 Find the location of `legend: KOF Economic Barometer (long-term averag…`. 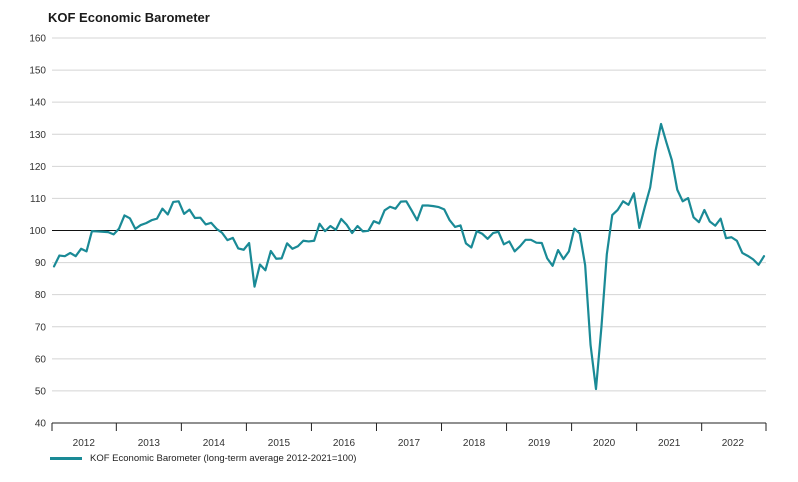

legend: KOF Economic Barometer (long-term averag… is located at coordinates (203, 458).